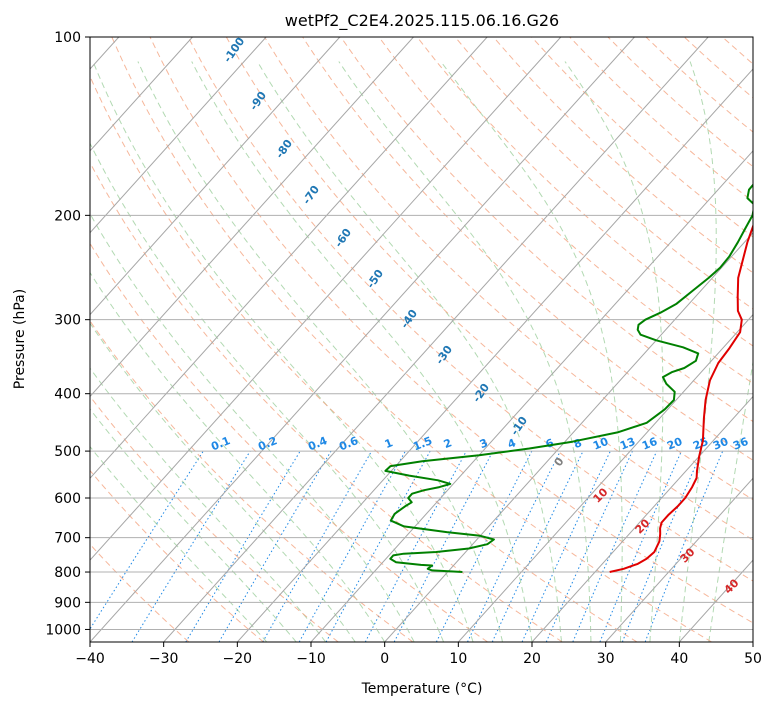 The image size is (775, 712). I want to click on x-tick-label: 50, so click(753, 659).